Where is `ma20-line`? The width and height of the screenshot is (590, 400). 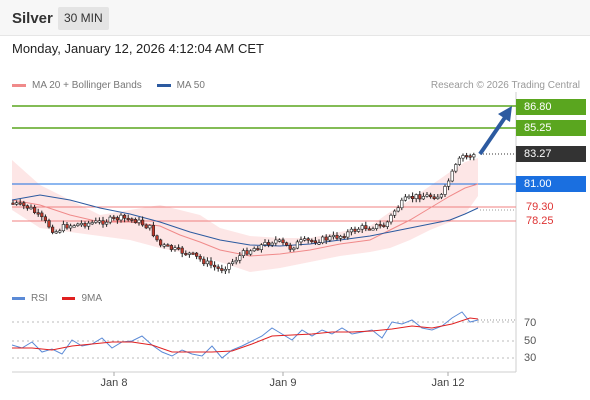 ma20-line is located at coordinates (245, 220).